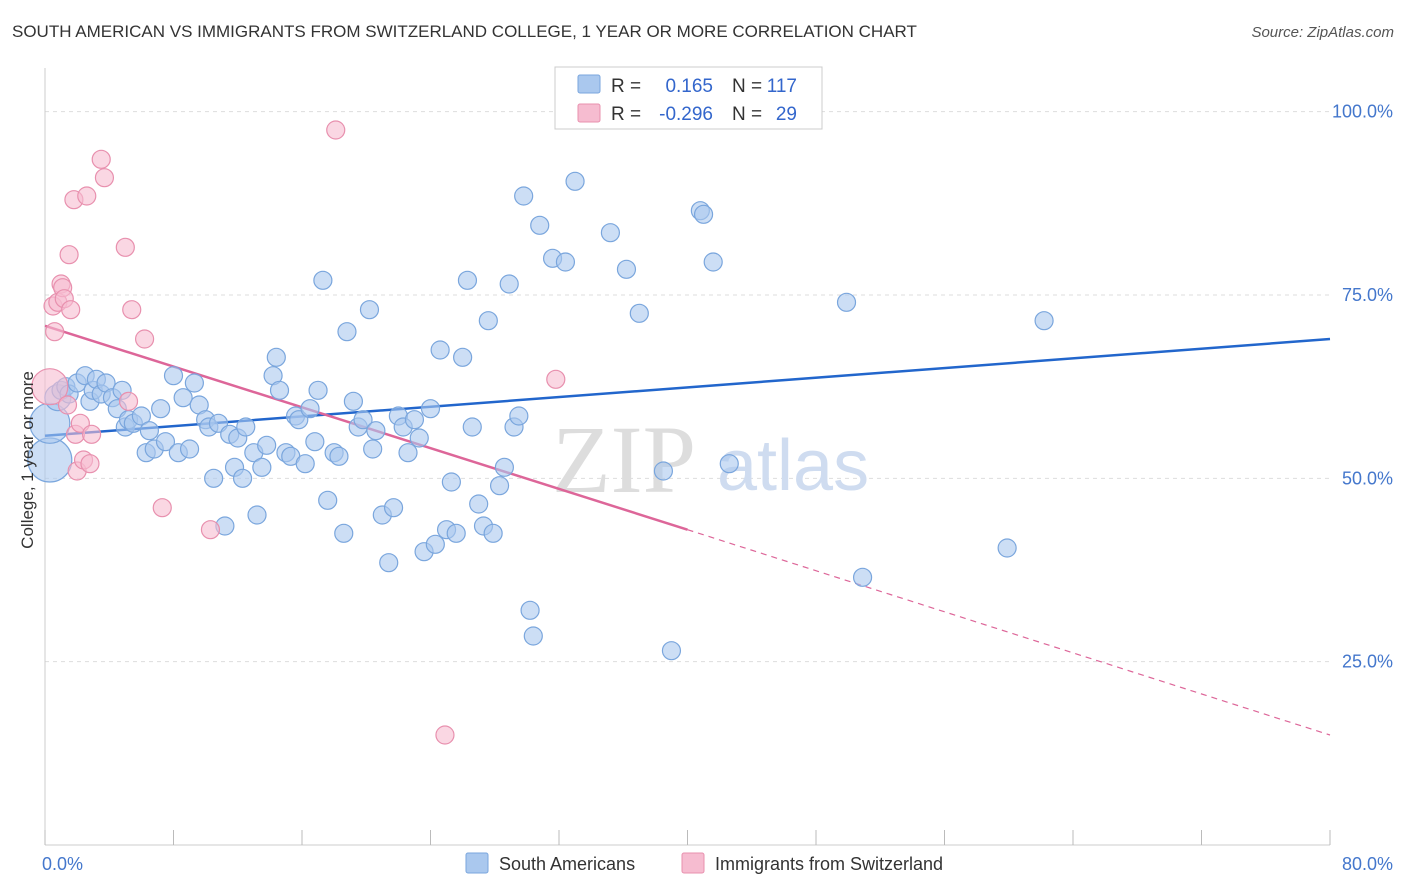 The width and height of the screenshot is (1406, 892). What do you see at coordinates (62, 864) in the screenshot?
I see `x-tick-label: 0.0%` at bounding box center [62, 864].